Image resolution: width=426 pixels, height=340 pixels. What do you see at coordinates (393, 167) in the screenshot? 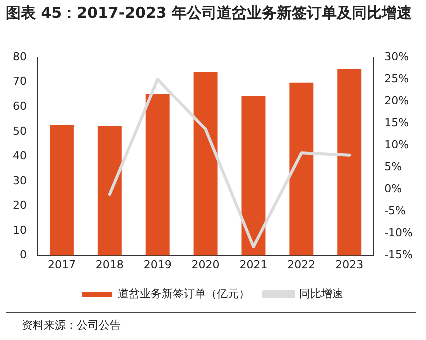
I see `y2-tick-label: 5%` at bounding box center [393, 167].